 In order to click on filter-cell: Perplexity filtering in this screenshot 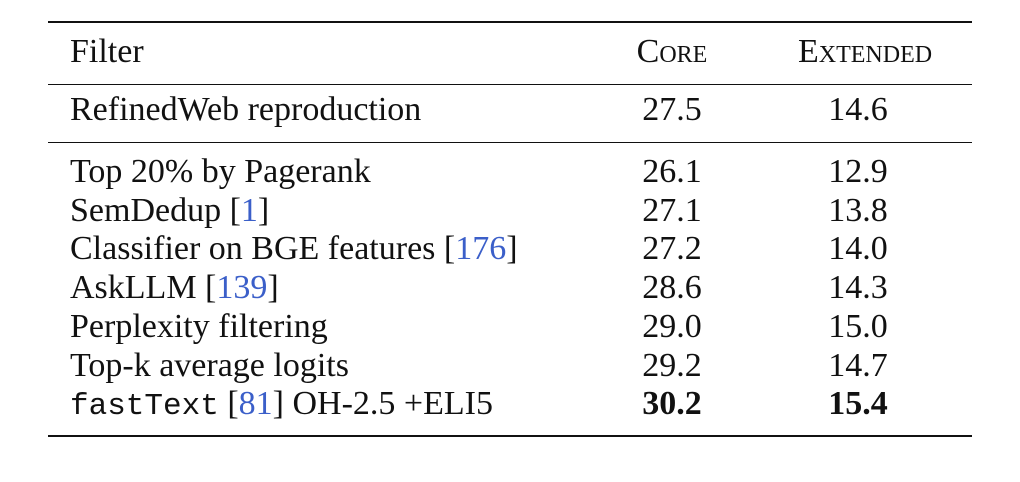, I will do `click(199, 327)`.